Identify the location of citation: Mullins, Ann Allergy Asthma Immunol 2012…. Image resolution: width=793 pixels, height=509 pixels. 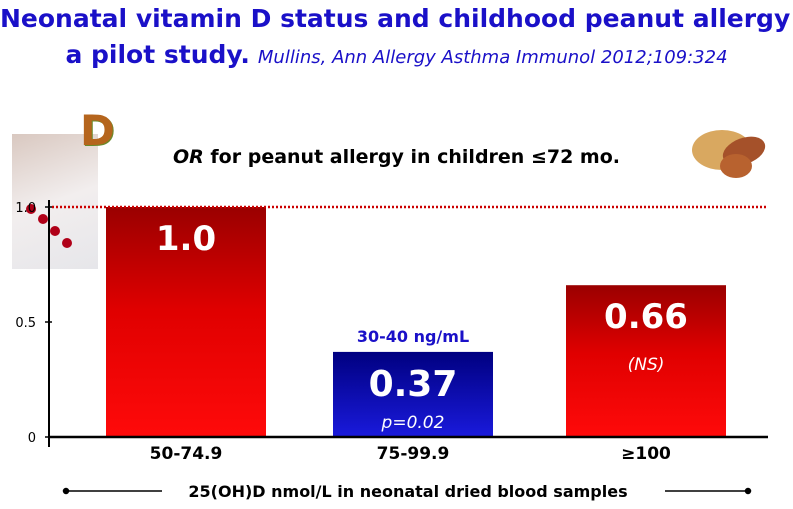
(492, 57).